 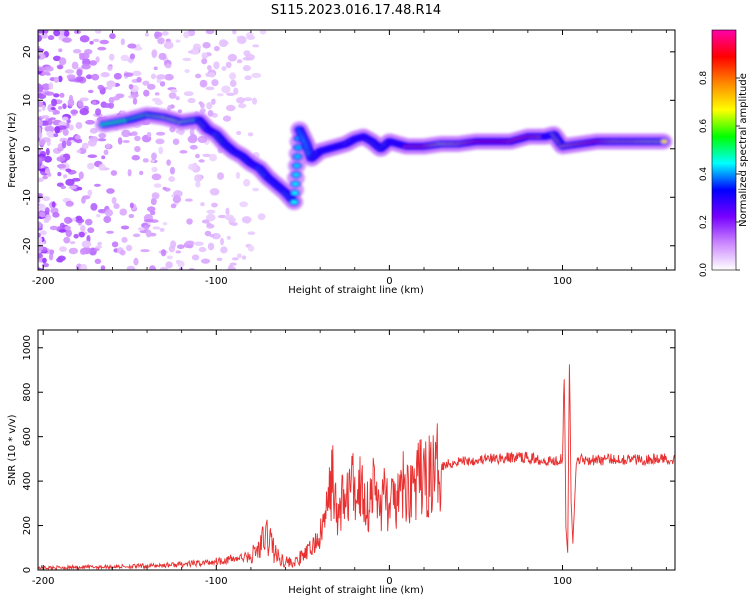 I want to click on y-tick-label: 800, so click(x=27, y=392).